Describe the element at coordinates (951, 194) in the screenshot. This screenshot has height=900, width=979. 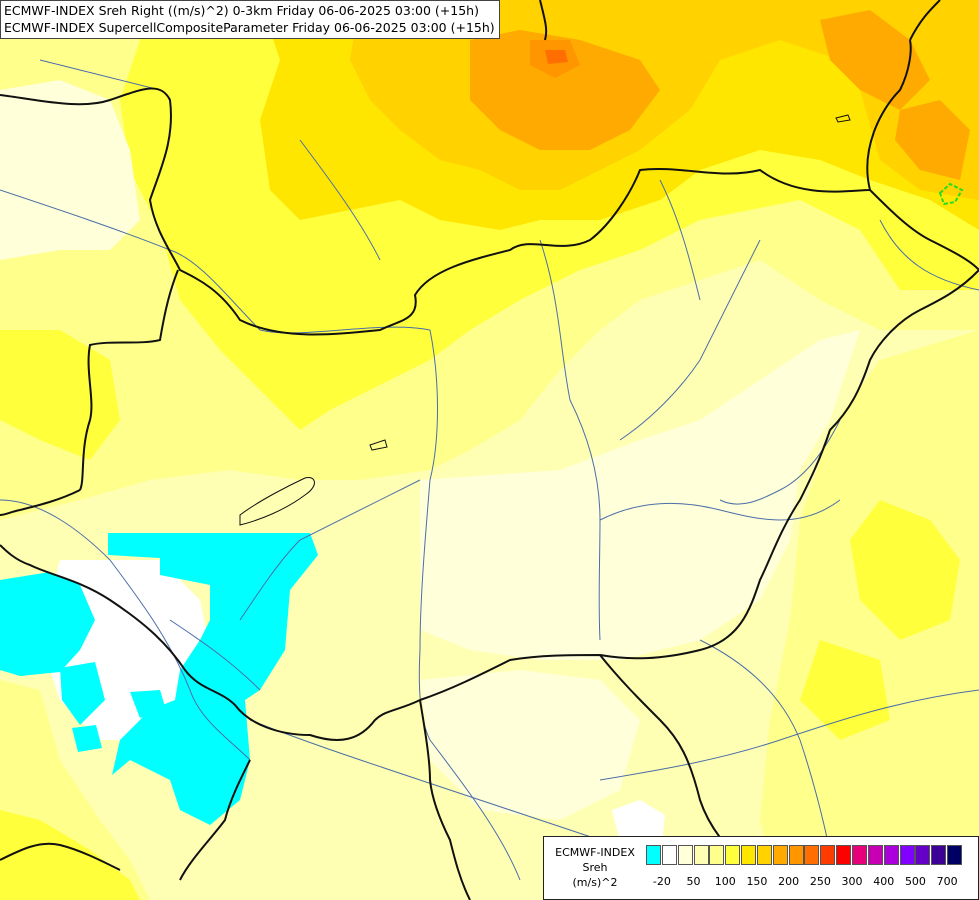
I see `scp-contour` at that location.